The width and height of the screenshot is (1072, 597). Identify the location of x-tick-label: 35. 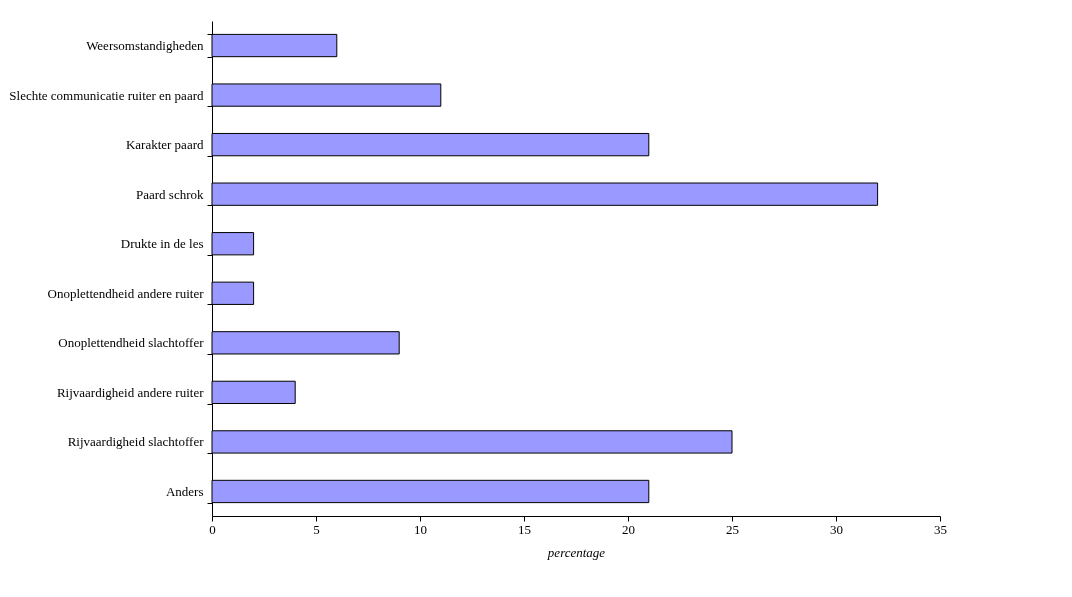
(940, 529).